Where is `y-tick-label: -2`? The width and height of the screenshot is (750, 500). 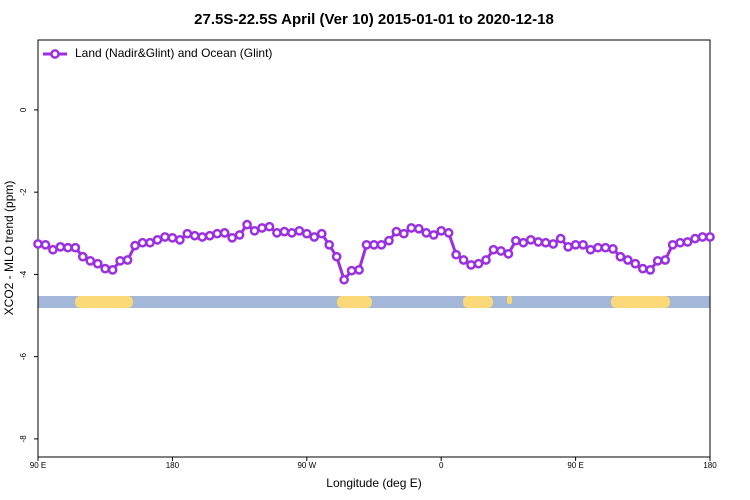 y-tick-label: -2 is located at coordinates (23, 192).